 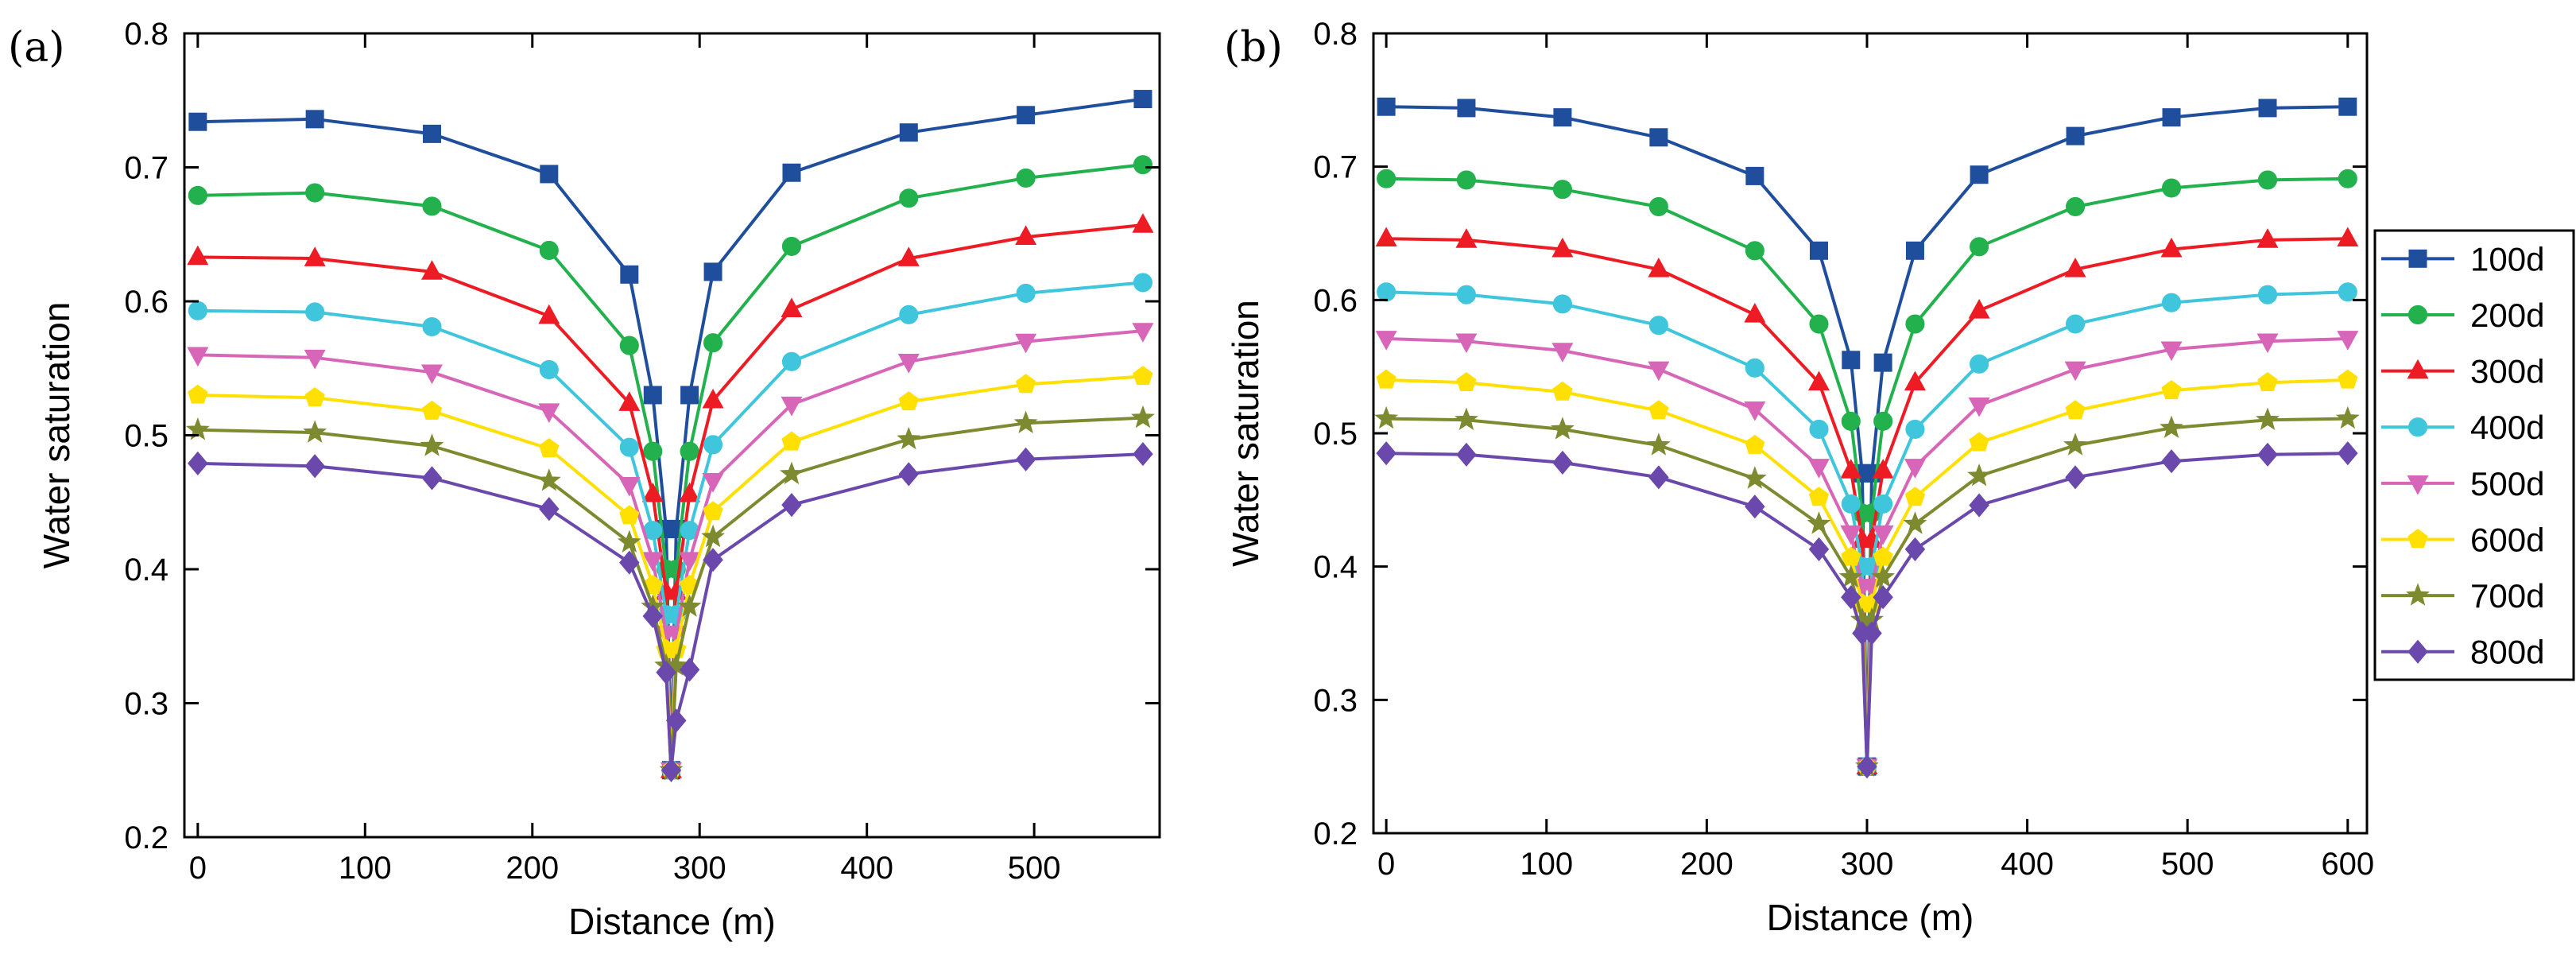 I want to click on y-axis-label: Water saturation, so click(x=1245, y=433).